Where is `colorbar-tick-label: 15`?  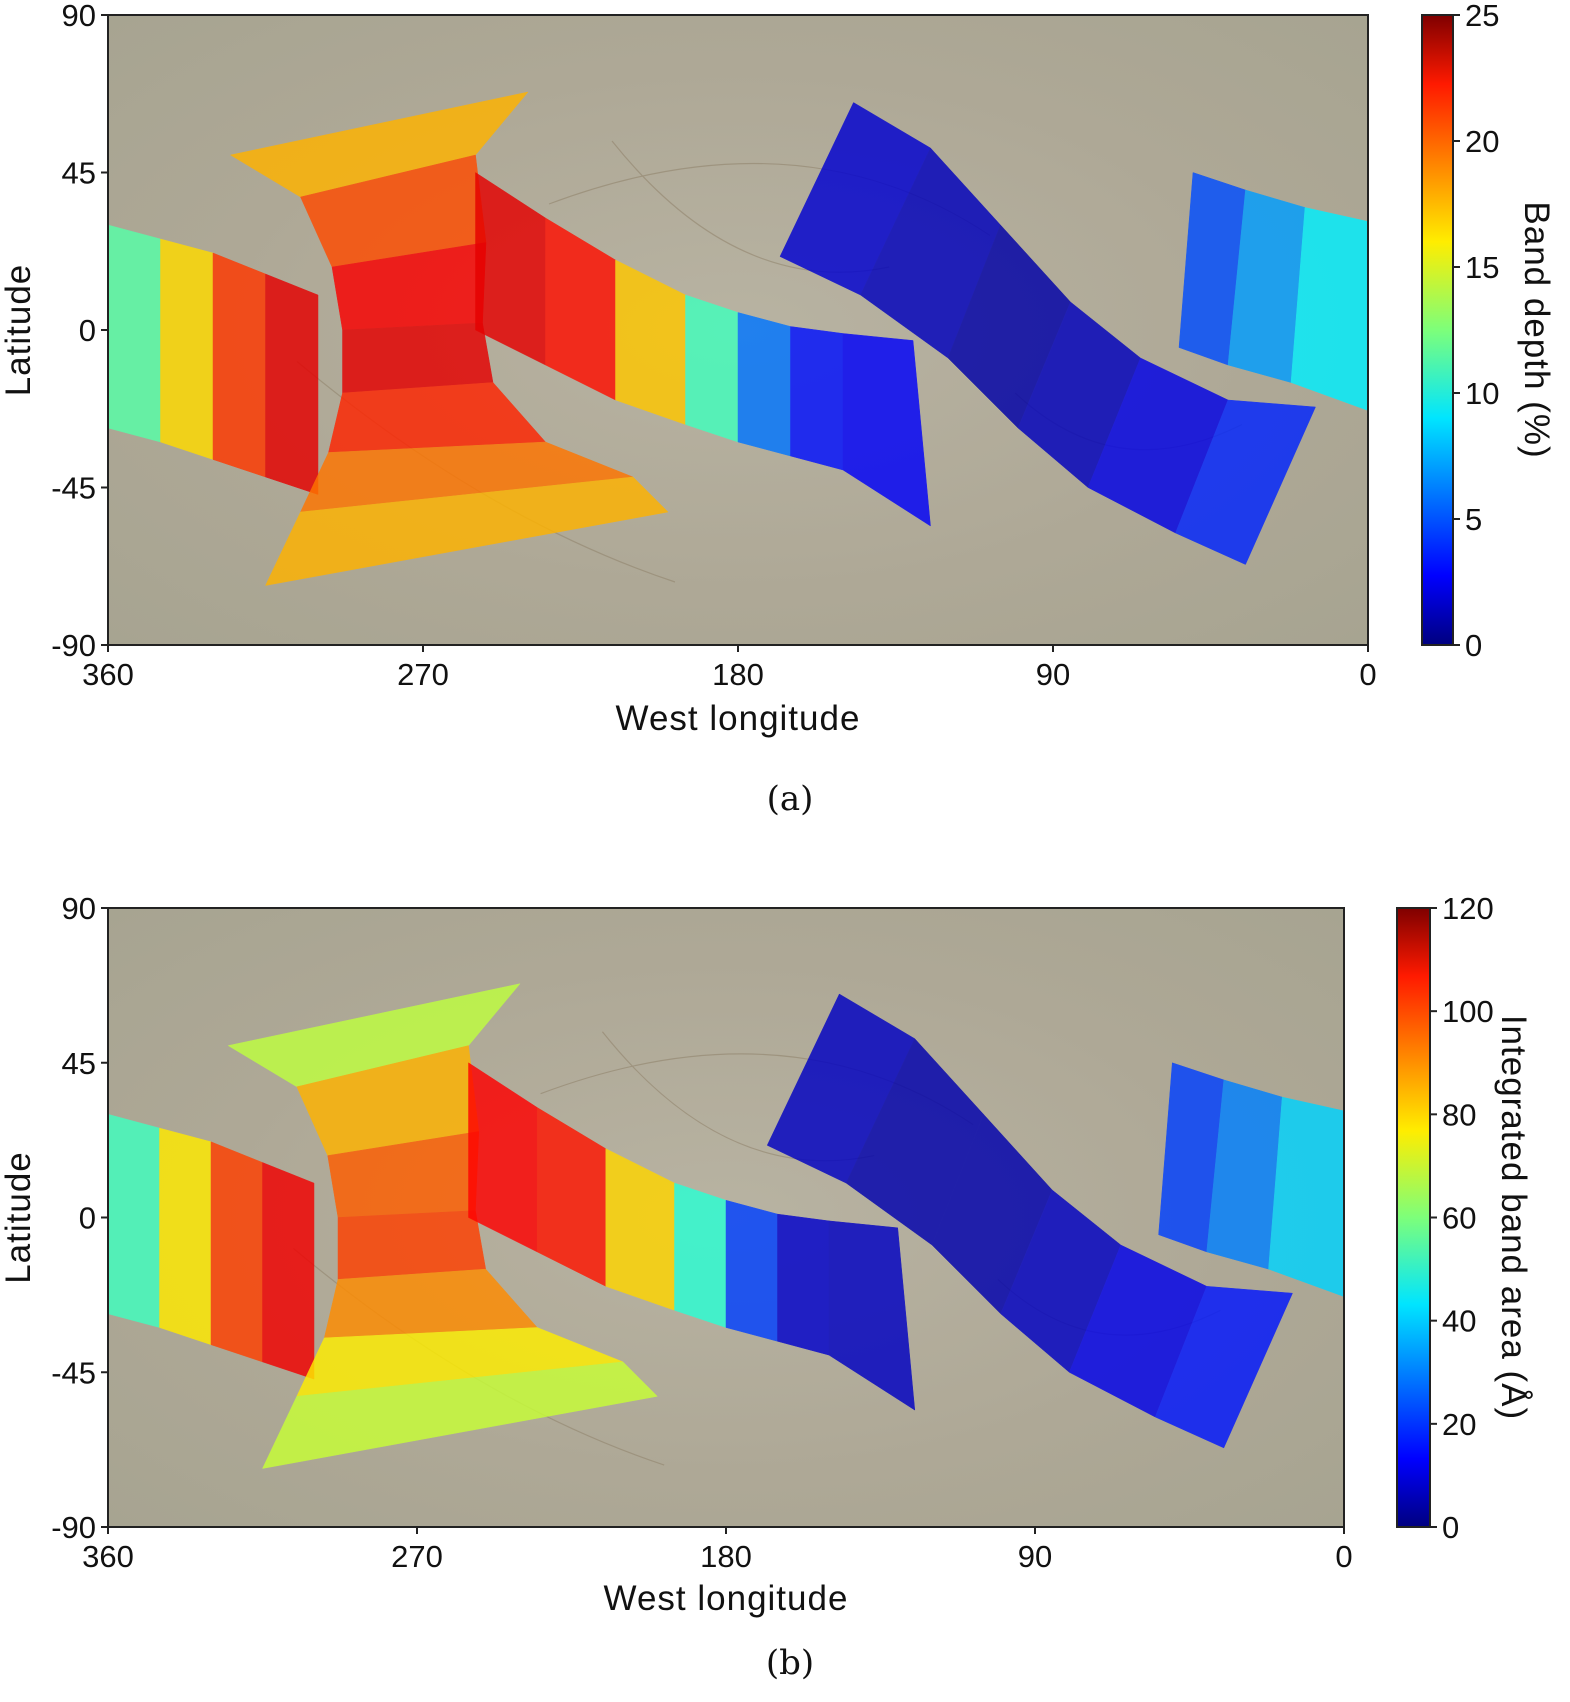 colorbar-tick-label: 15 is located at coordinates (1482, 267).